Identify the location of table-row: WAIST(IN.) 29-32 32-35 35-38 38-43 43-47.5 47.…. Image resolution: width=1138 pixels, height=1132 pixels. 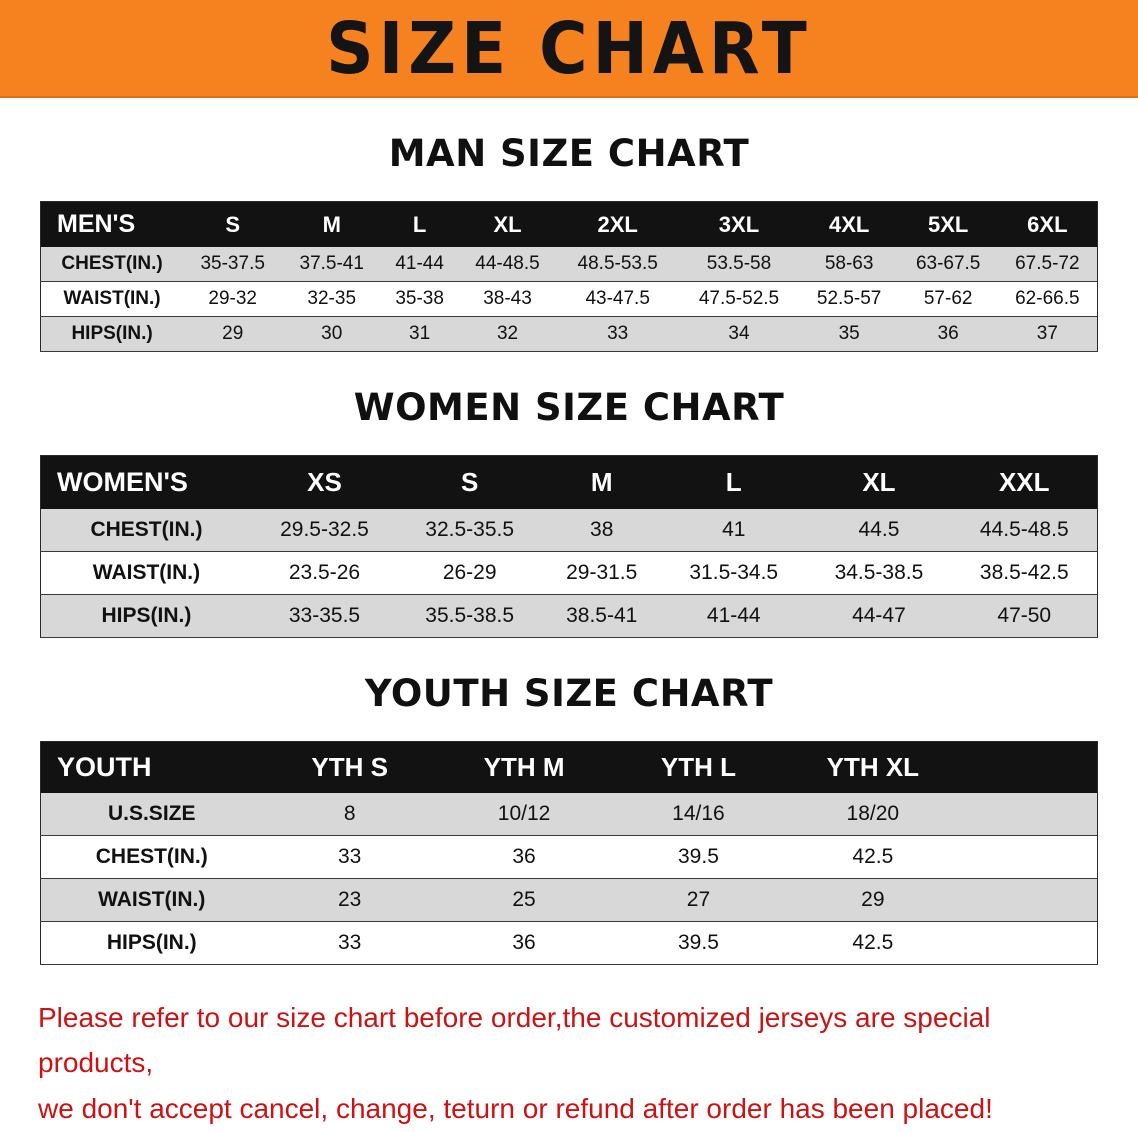
(569, 299).